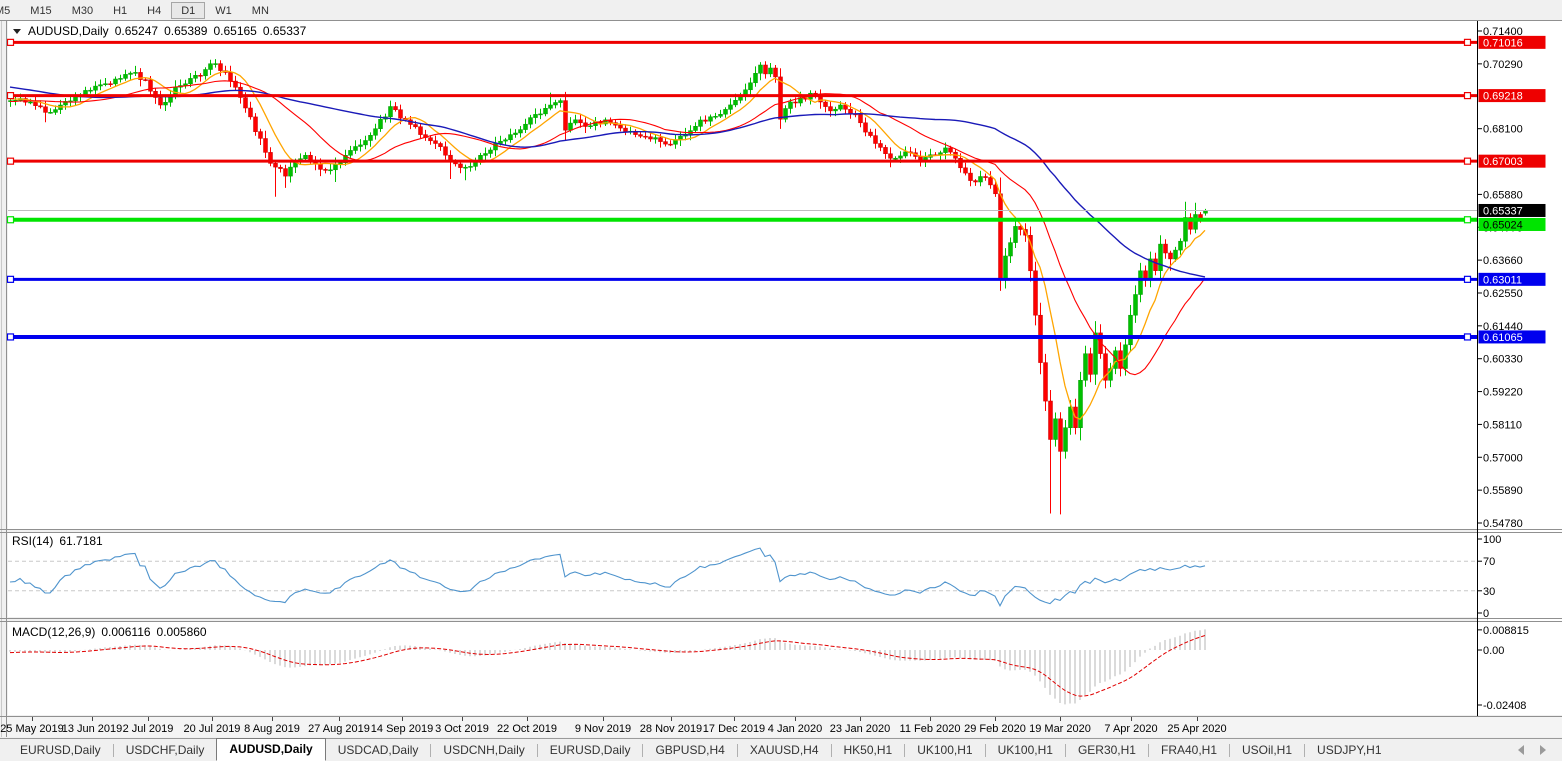  What do you see at coordinates (1512, 161) in the screenshot?
I see `price-badge-0.67003: 0.67003` at bounding box center [1512, 161].